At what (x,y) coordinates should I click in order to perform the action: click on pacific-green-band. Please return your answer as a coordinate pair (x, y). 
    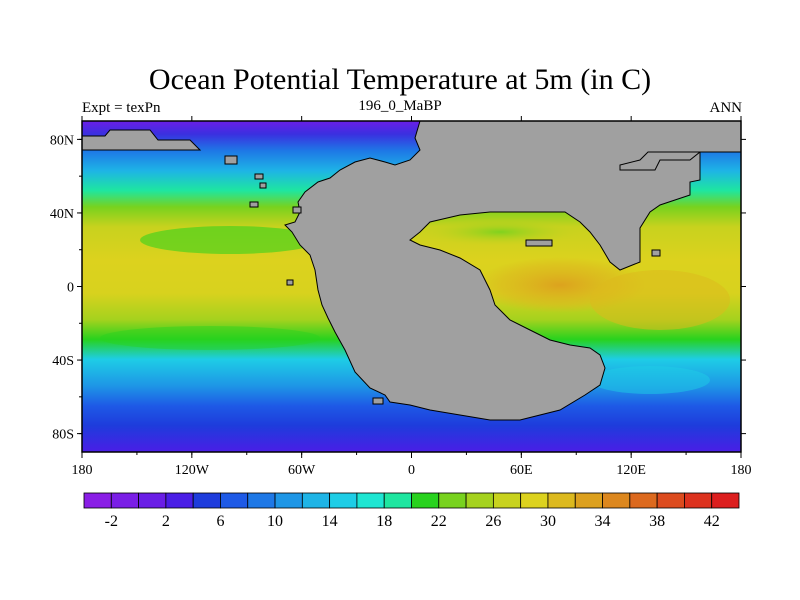
    Looking at the image, I should click on (230, 240).